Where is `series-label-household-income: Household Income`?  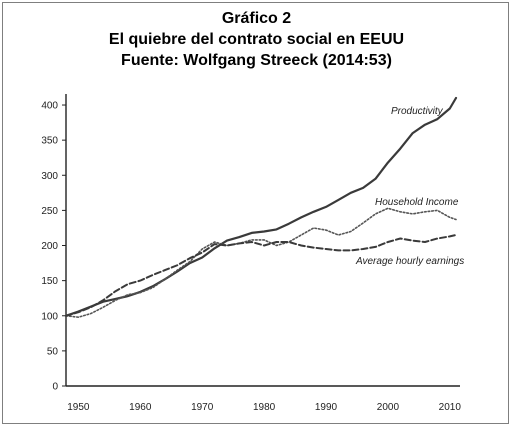 series-label-household-income: Household Income is located at coordinates (417, 202).